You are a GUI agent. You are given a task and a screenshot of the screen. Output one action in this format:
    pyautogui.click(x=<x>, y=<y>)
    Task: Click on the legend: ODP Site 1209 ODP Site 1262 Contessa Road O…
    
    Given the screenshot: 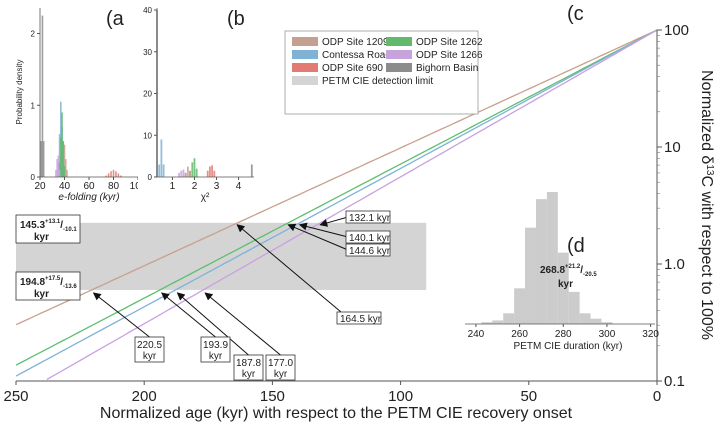 What is the action you would take?
    pyautogui.click(x=387, y=62)
    